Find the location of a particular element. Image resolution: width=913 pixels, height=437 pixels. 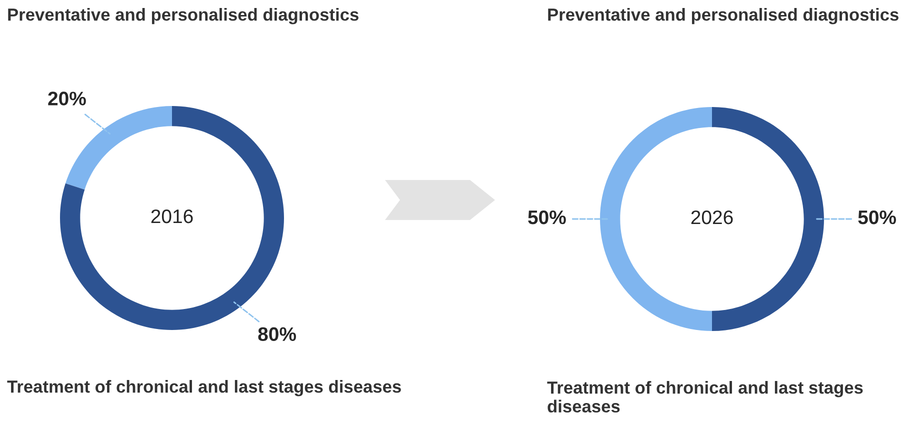

data-label: 20% is located at coordinates (67, 99).